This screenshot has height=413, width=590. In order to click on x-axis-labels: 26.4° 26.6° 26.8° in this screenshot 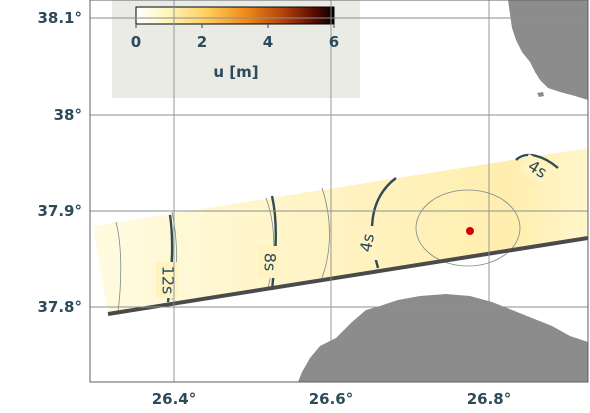, I will do `click(332, 399)`.